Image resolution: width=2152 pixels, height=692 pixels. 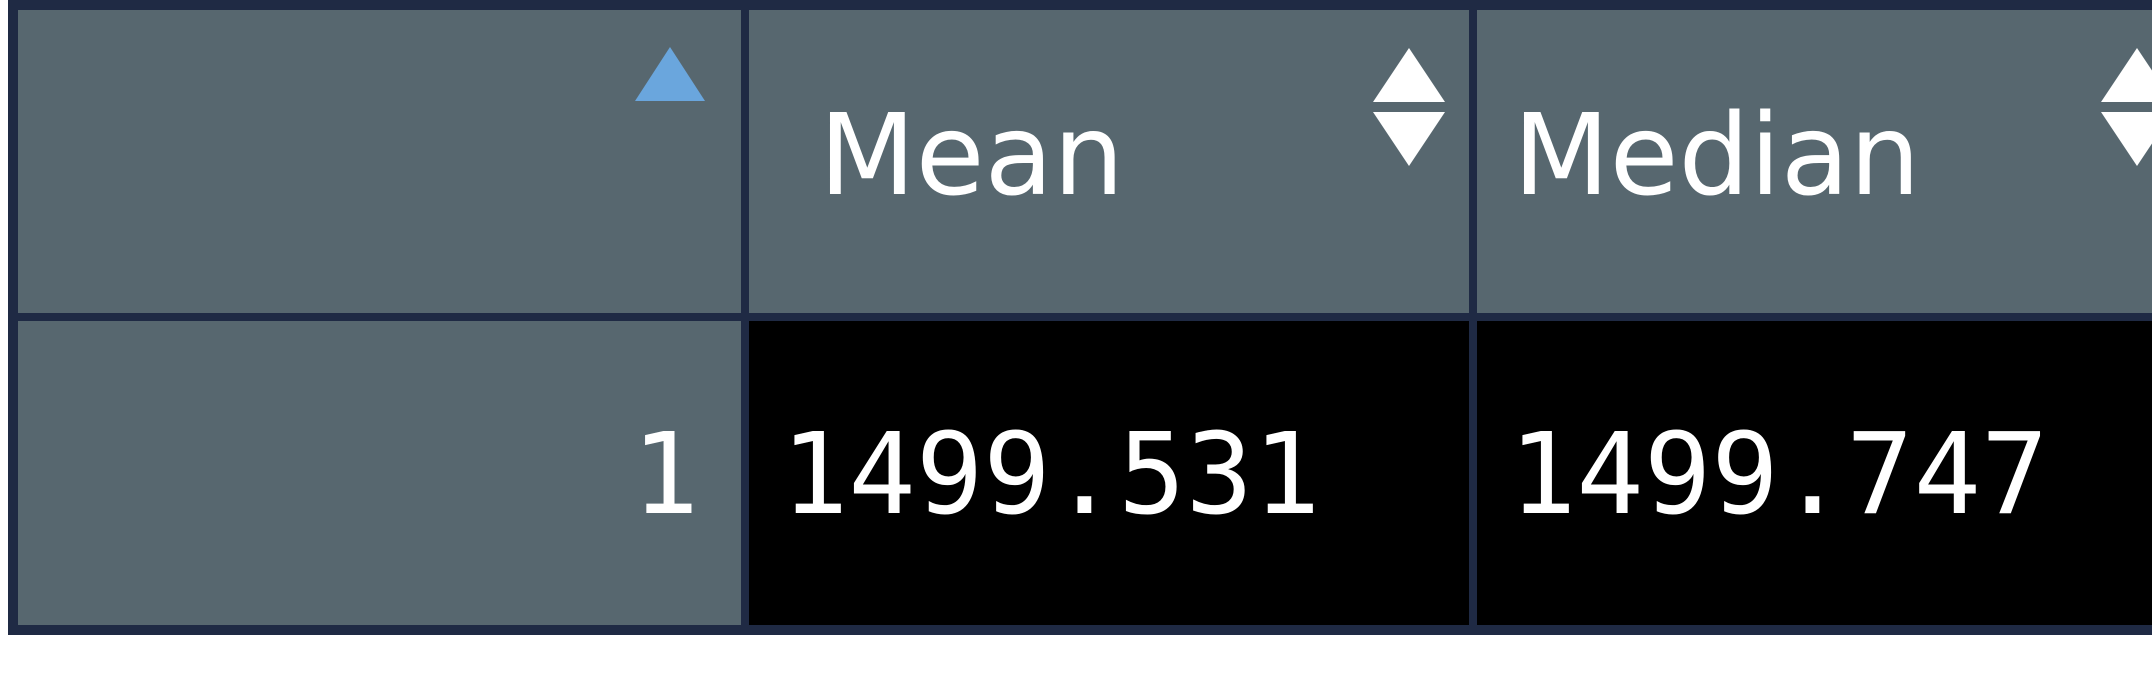 What do you see at coordinates (972, 156) in the screenshot?
I see `column-header-label: Mean` at bounding box center [972, 156].